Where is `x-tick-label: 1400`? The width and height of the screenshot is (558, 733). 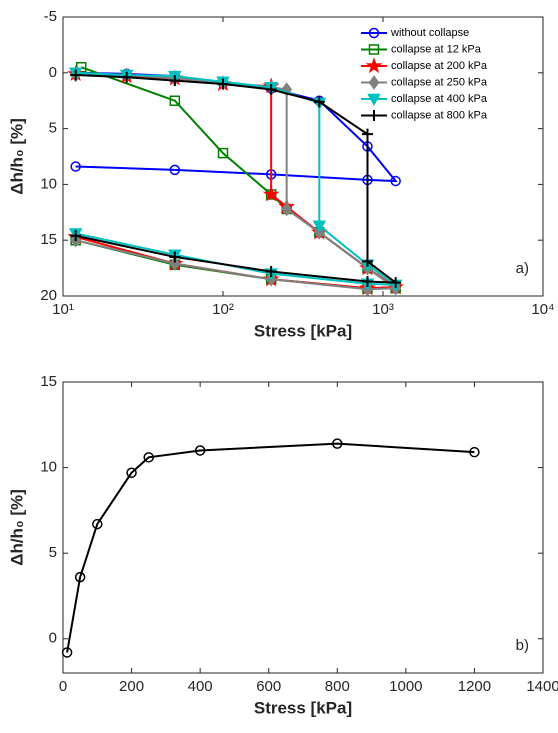
x-tick-label: 1400 is located at coordinates (542, 686).